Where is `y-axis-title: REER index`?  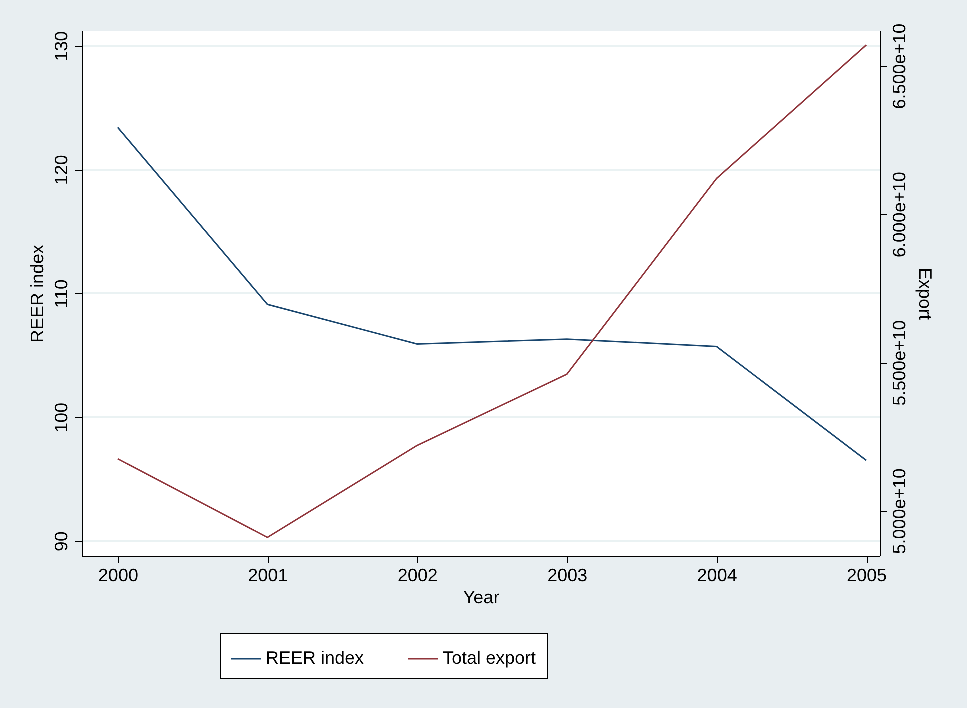
y-axis-title: REER index is located at coordinates (38, 294).